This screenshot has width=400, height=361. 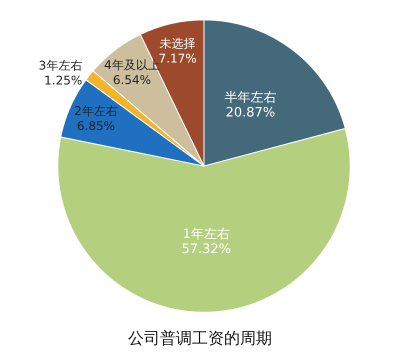 What do you see at coordinates (178, 43) in the screenshot?
I see `slice-label: 未选择` at bounding box center [178, 43].